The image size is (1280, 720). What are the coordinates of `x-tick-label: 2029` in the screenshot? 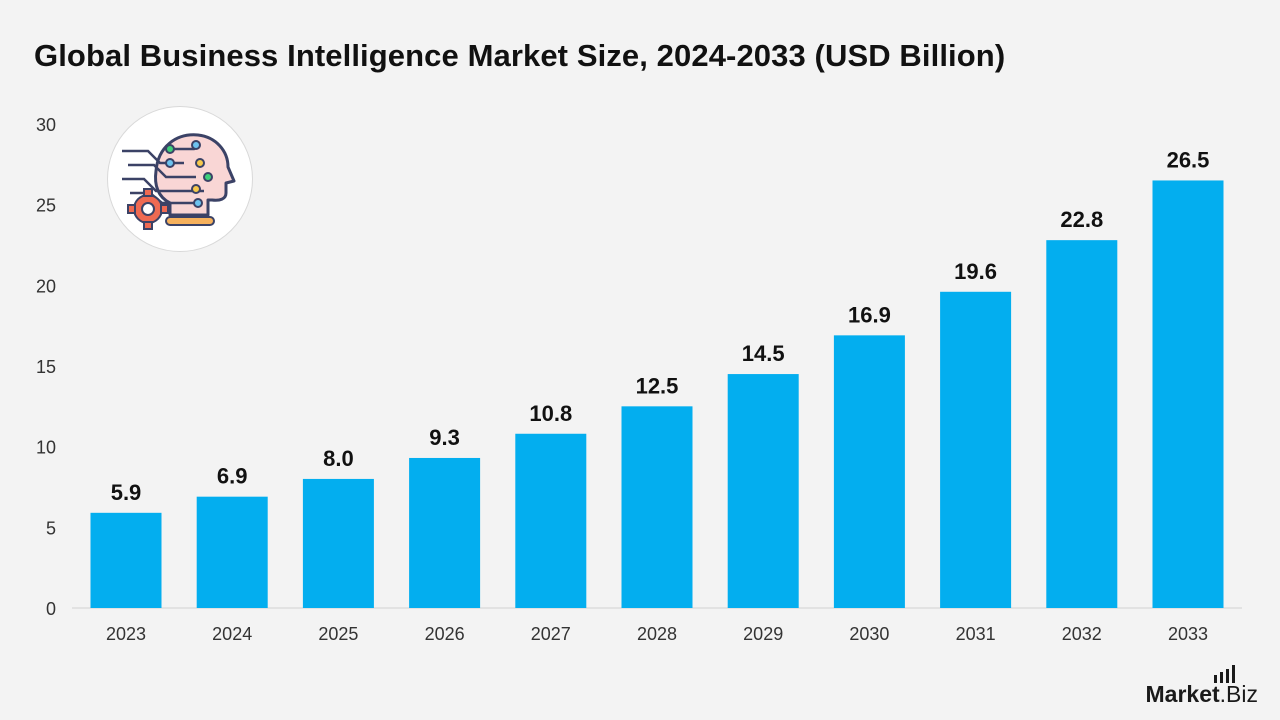 It's located at (763, 634).